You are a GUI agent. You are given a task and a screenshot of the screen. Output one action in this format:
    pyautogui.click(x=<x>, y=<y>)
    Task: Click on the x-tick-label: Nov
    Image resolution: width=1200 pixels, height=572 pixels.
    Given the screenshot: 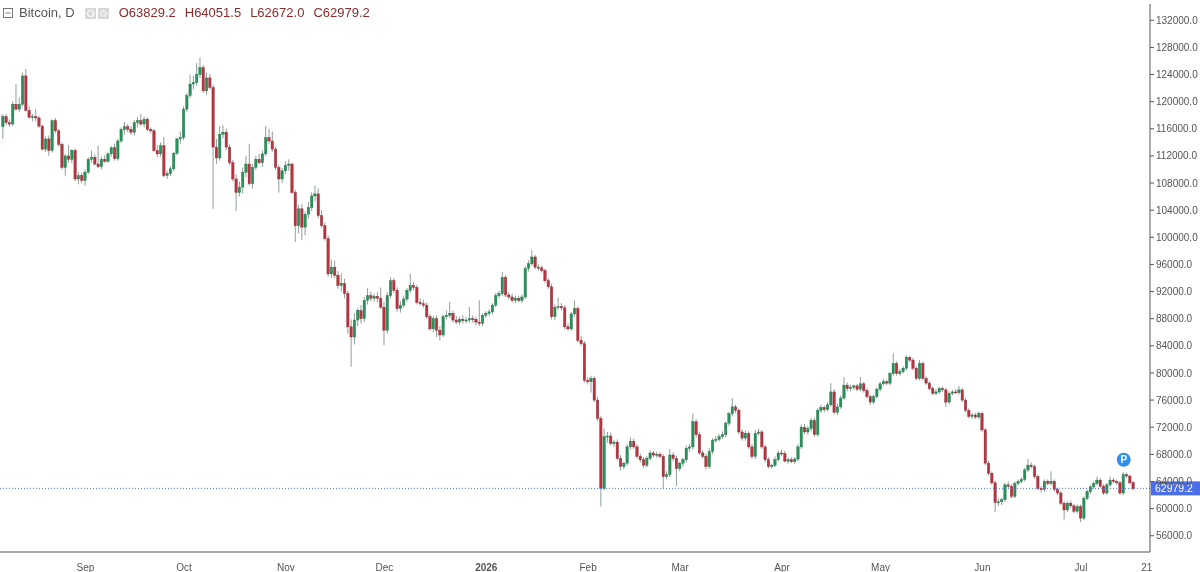 What is the action you would take?
    pyautogui.click(x=285, y=567)
    